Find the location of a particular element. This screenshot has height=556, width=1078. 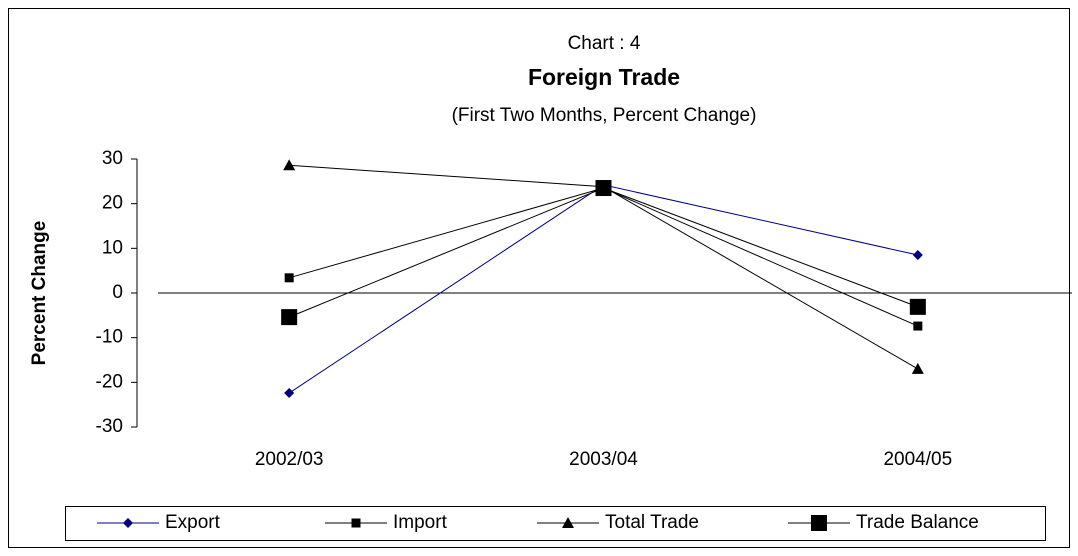

y-tick-label: 0 is located at coordinates (117, 292).